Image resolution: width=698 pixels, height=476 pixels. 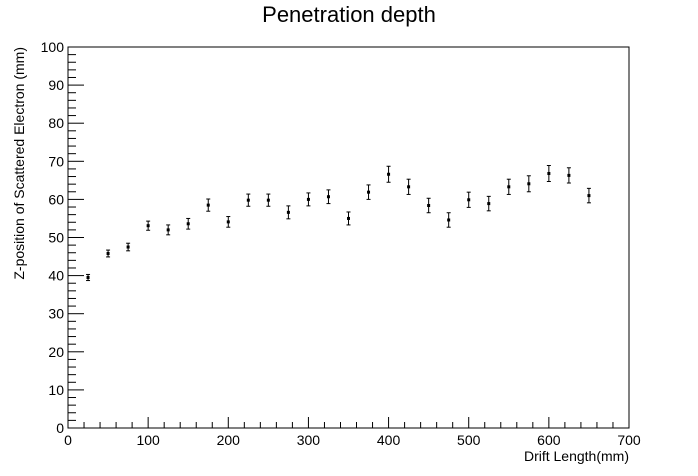 What do you see at coordinates (229, 440) in the screenshot?
I see `x-tick-label: 200` at bounding box center [229, 440].